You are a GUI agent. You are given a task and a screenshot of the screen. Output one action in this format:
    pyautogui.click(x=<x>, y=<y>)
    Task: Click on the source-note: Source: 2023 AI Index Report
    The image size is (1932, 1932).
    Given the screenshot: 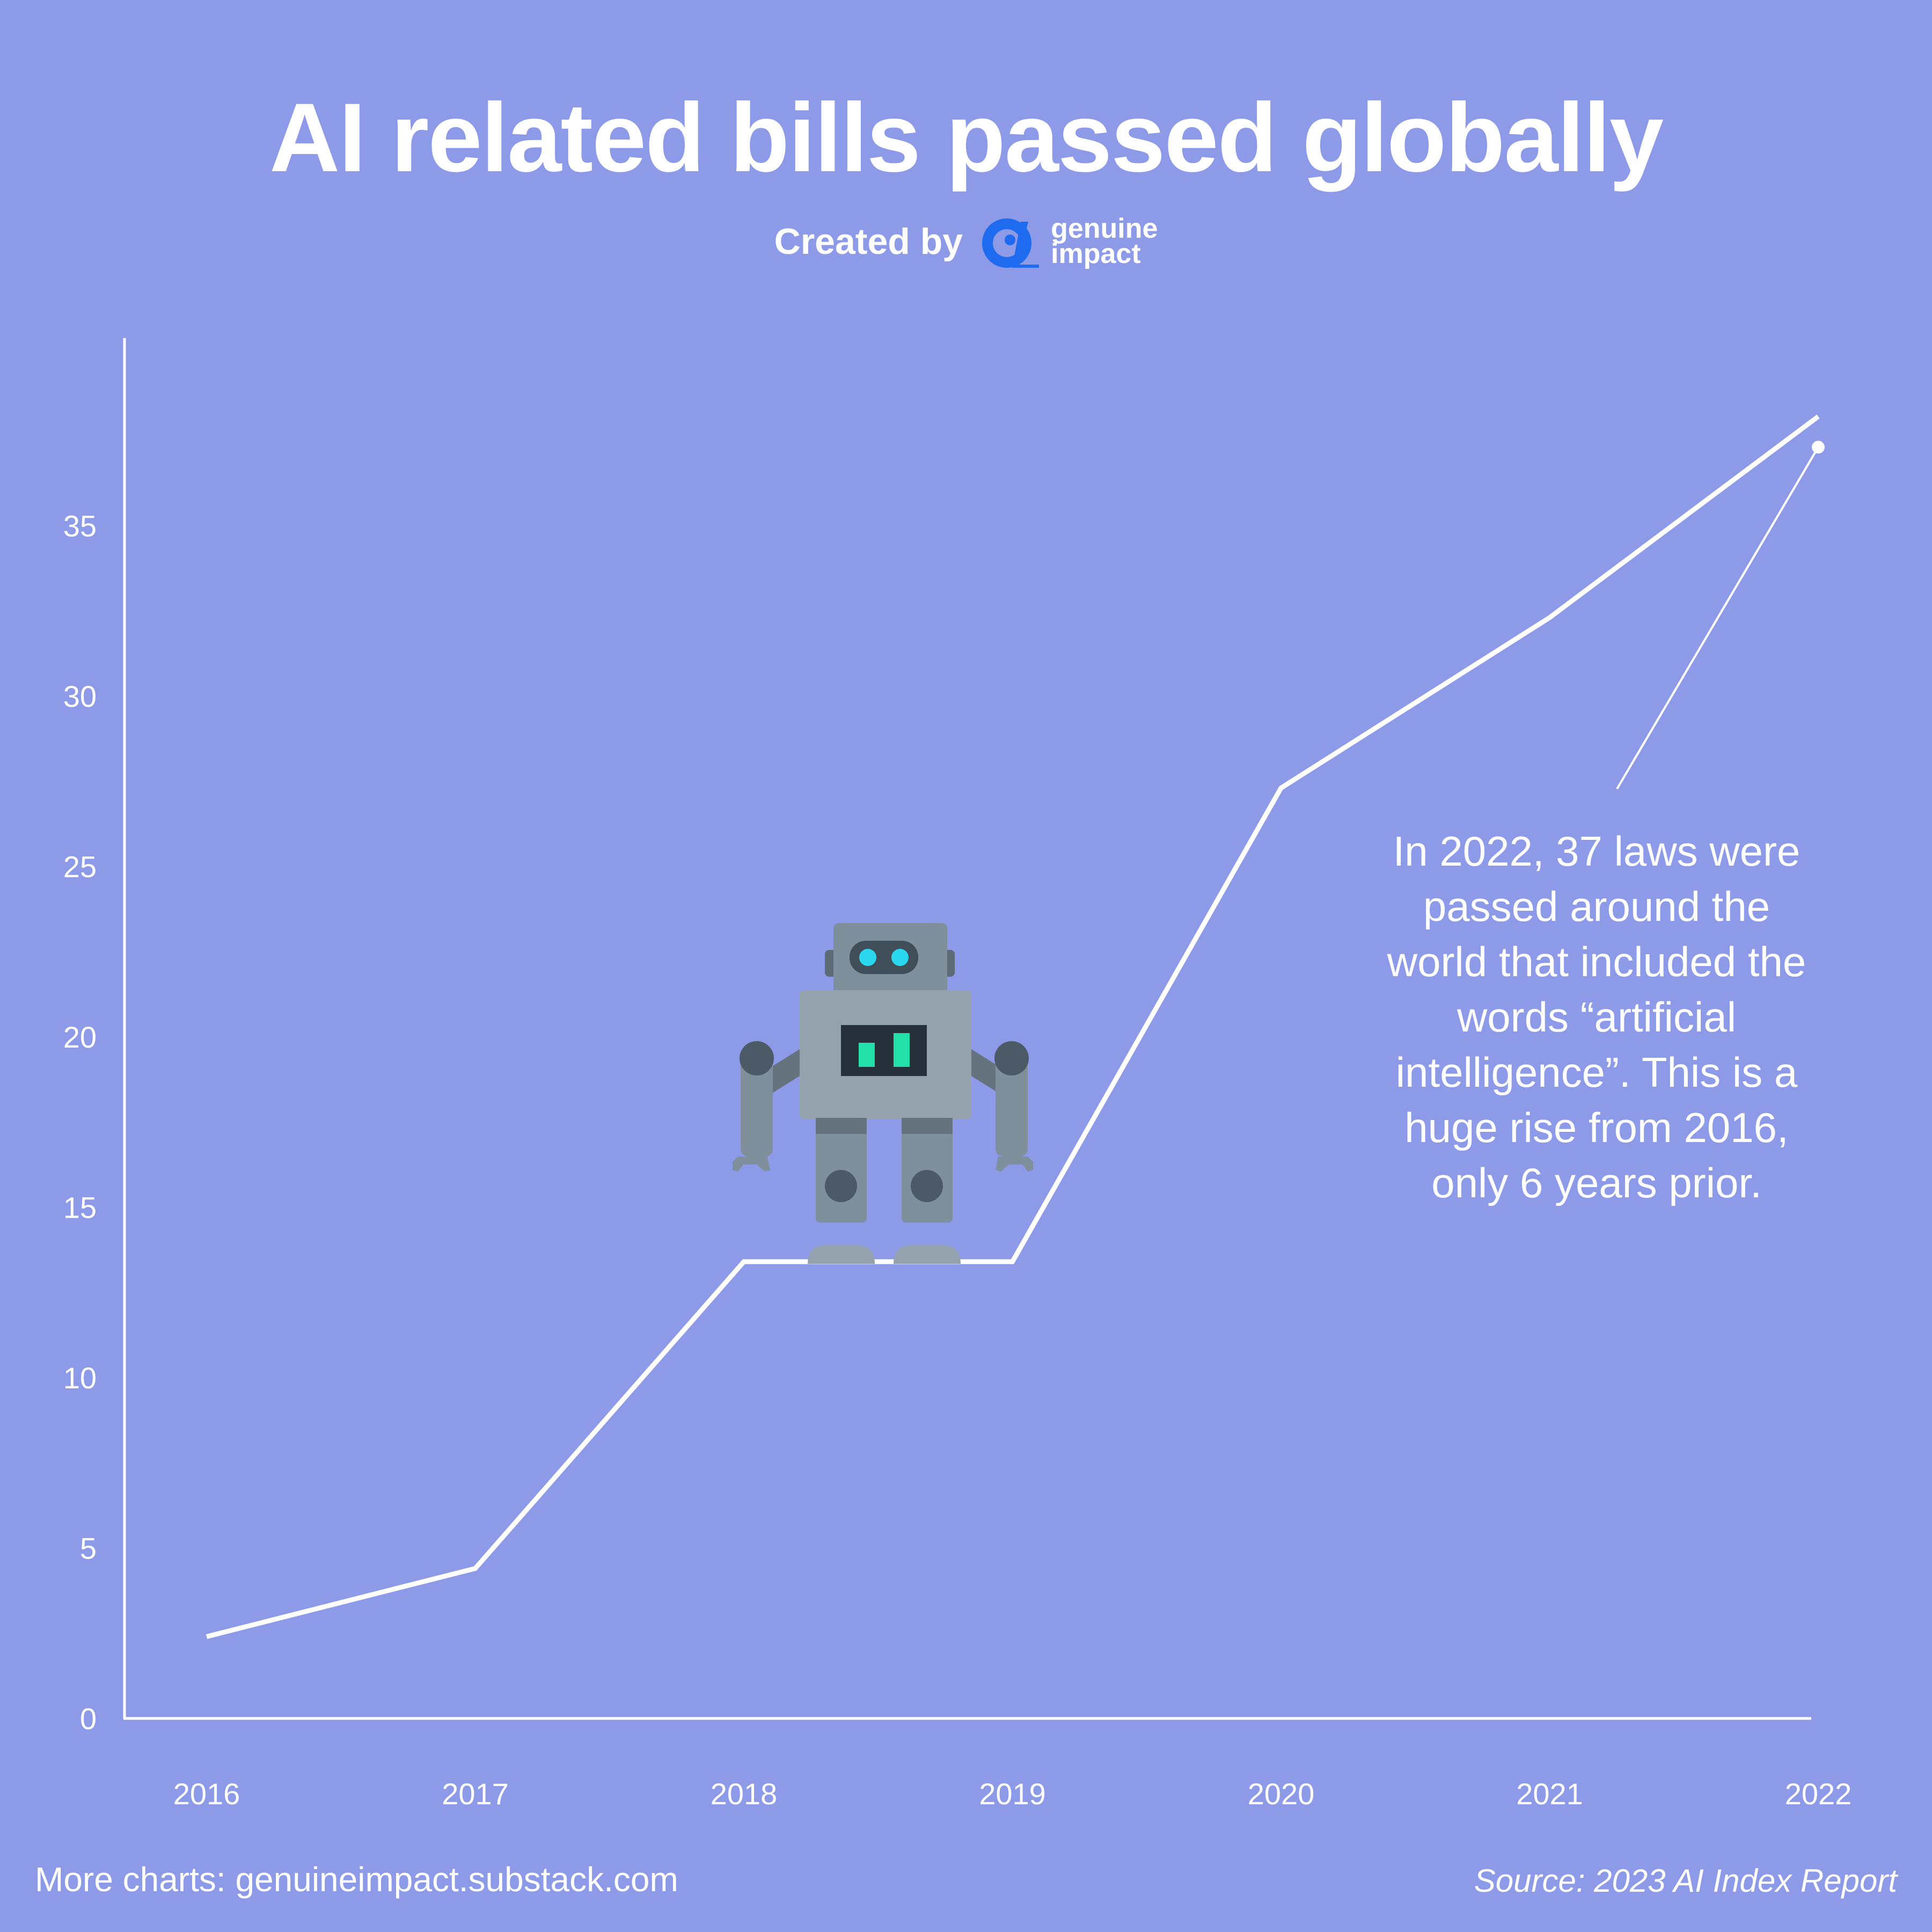 What is the action you would take?
    pyautogui.click(x=1685, y=1881)
    